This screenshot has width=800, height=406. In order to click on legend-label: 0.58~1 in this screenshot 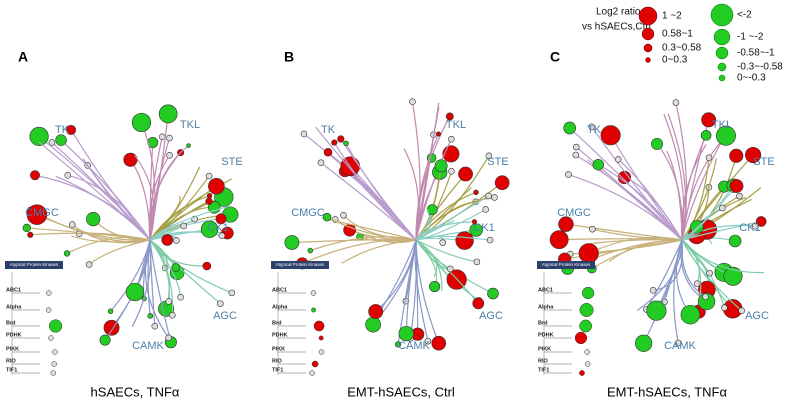, I will do `click(677, 34)`.